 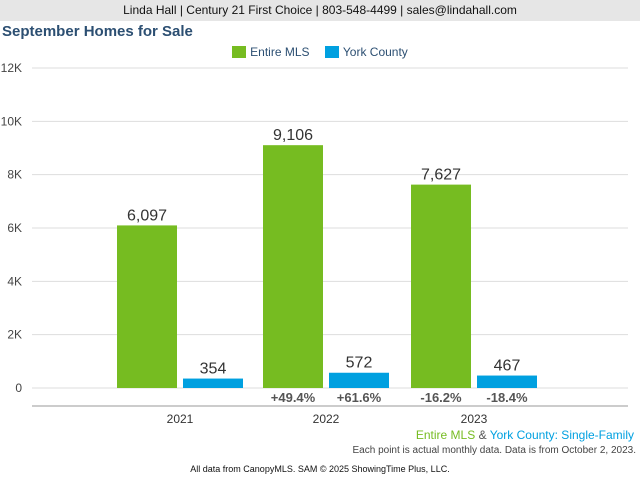 I want to click on y-tick-label: 8K, so click(x=14, y=175).